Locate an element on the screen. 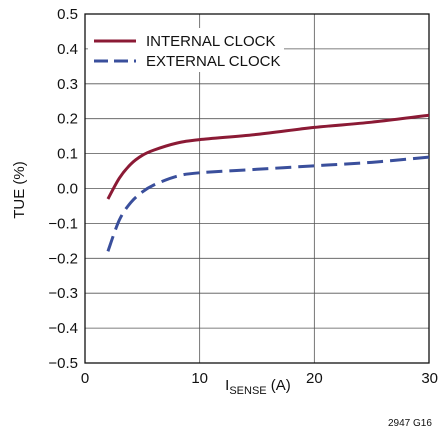  y-tick-label: −0.5 is located at coordinates (63, 363).